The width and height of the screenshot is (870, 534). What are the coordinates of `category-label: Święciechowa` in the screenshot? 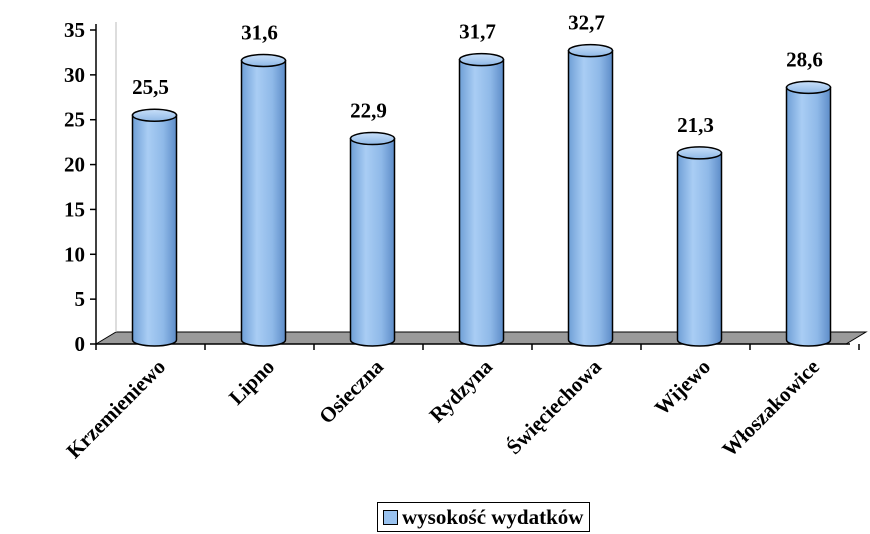 It's located at (554, 406).